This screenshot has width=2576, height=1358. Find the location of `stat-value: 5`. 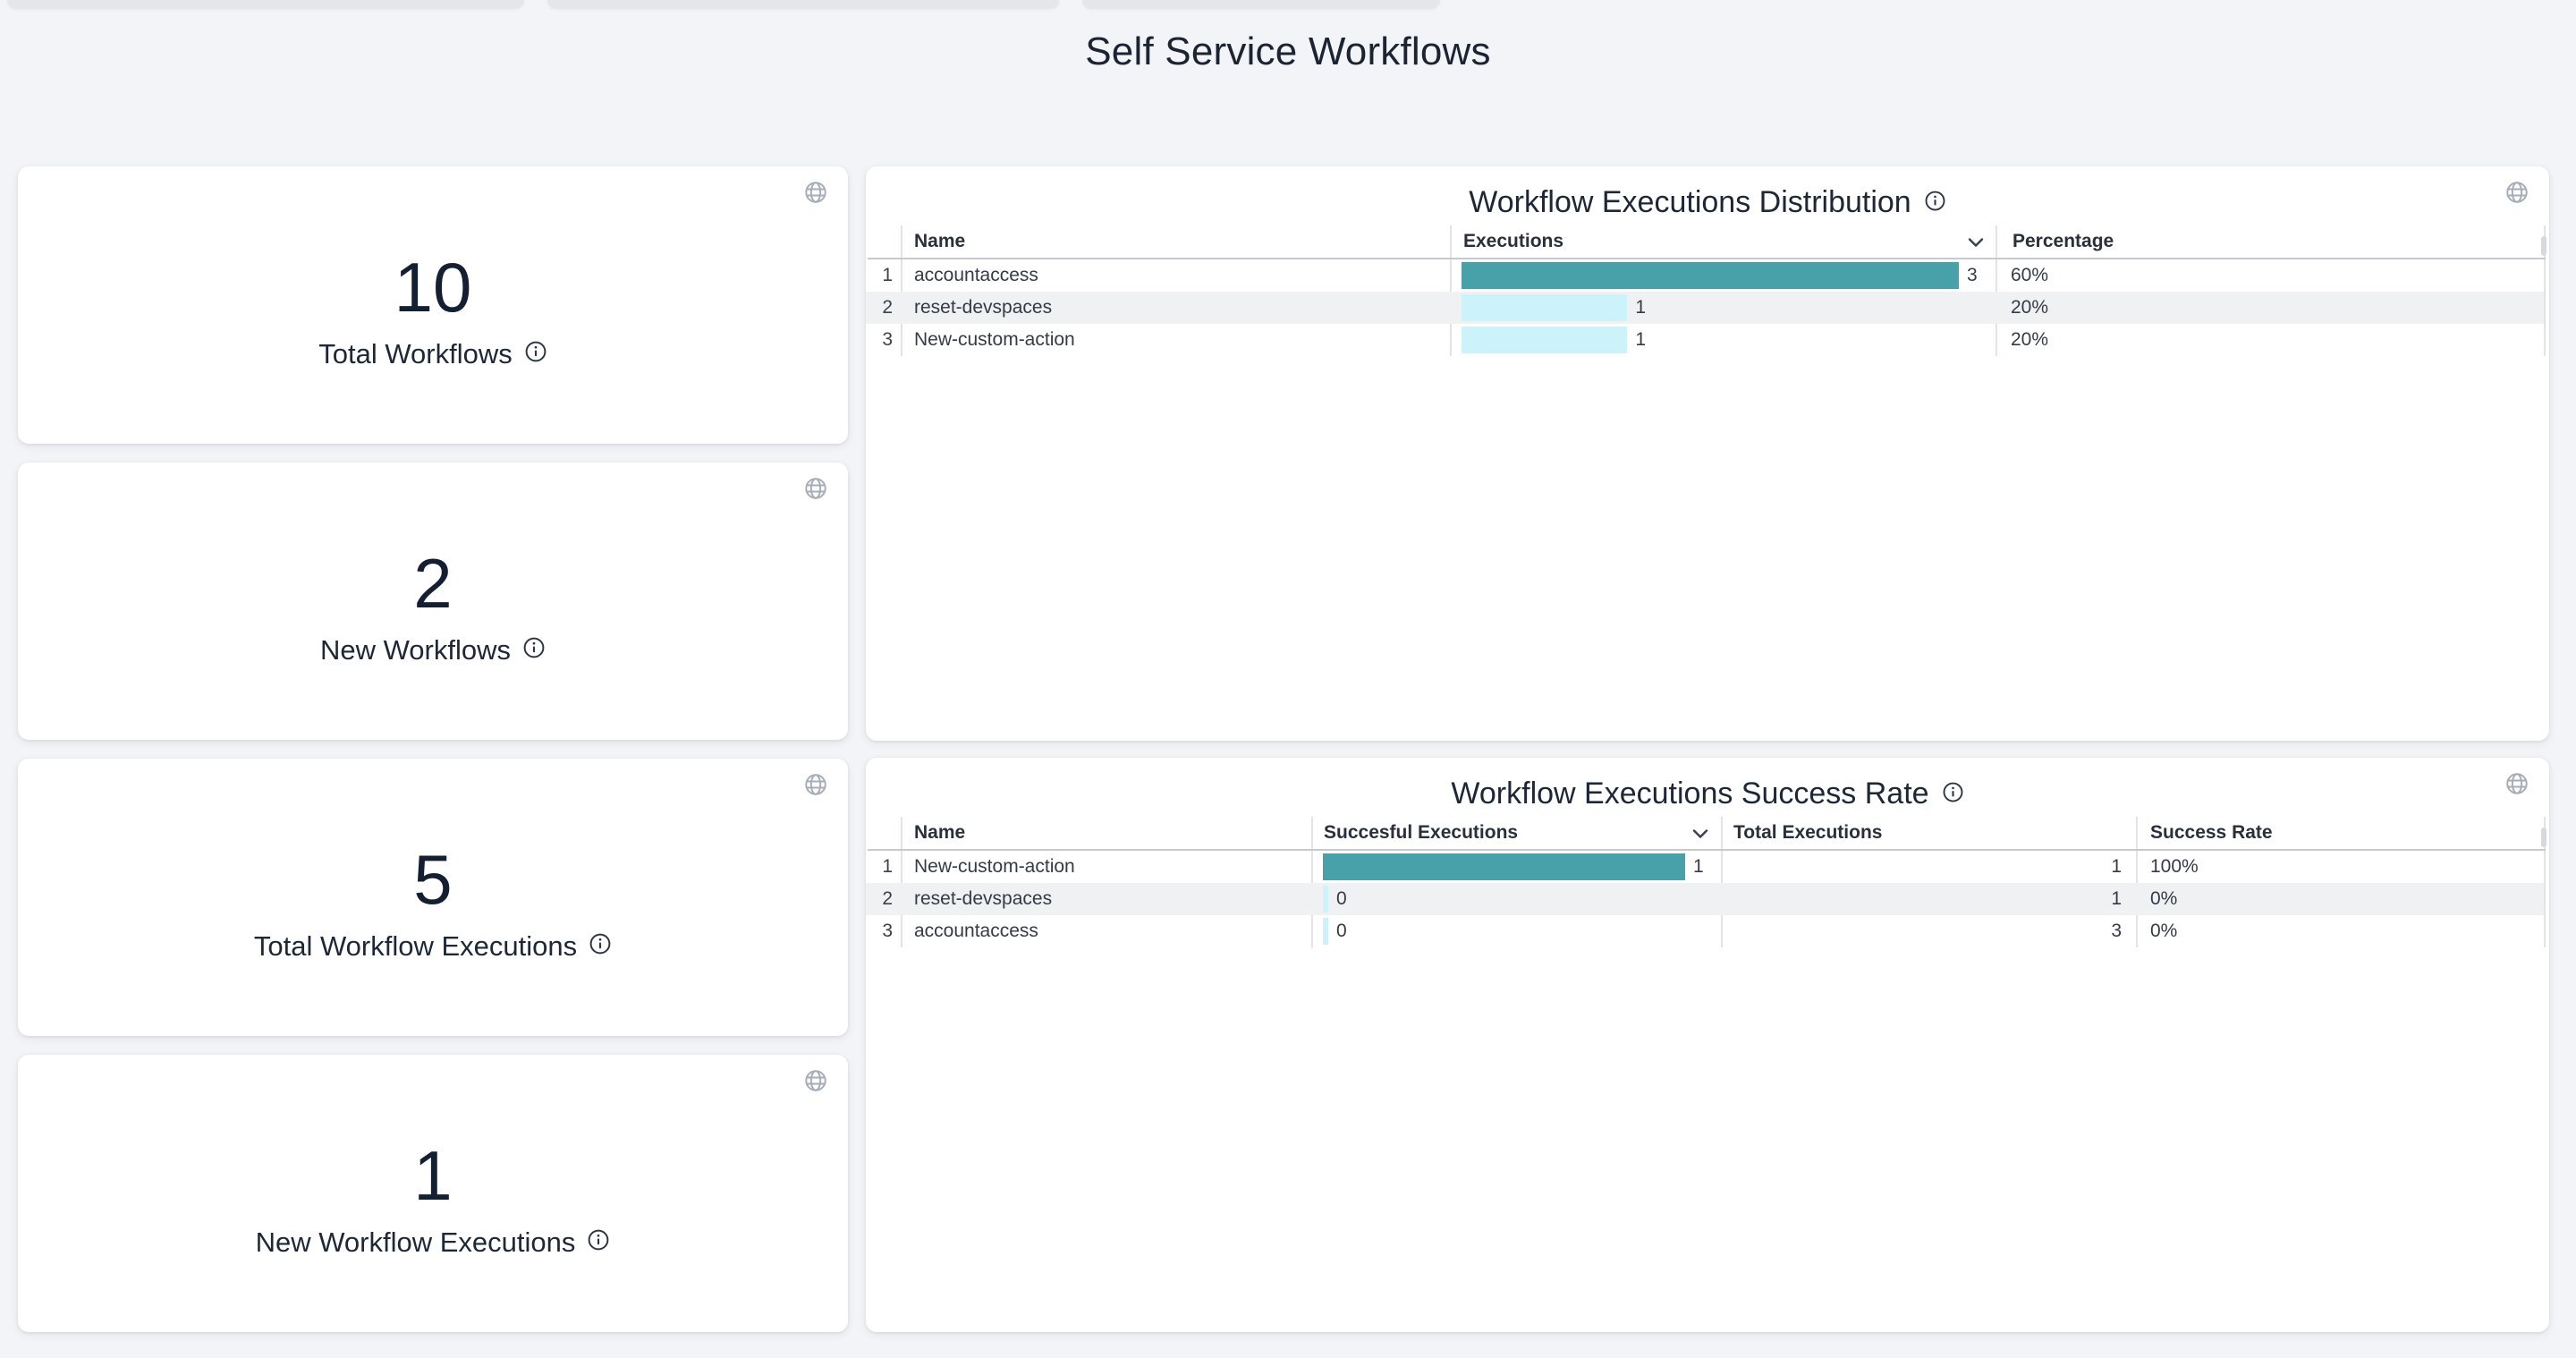

stat-value: 5 is located at coordinates (433, 879).